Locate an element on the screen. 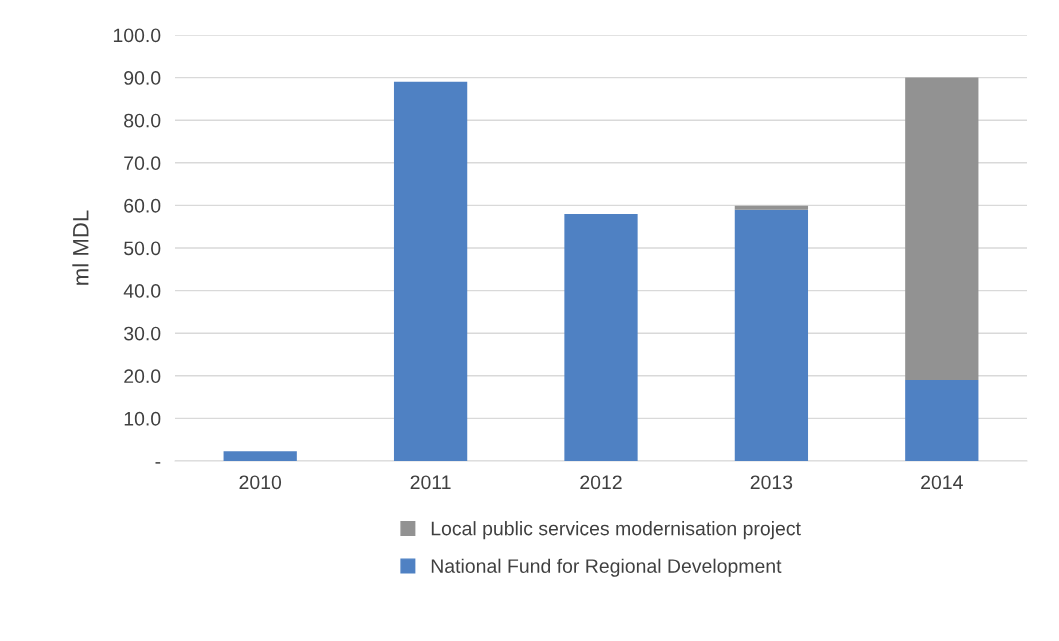 The height and width of the screenshot is (641, 1059). y-tick-label: - is located at coordinates (158, 463).